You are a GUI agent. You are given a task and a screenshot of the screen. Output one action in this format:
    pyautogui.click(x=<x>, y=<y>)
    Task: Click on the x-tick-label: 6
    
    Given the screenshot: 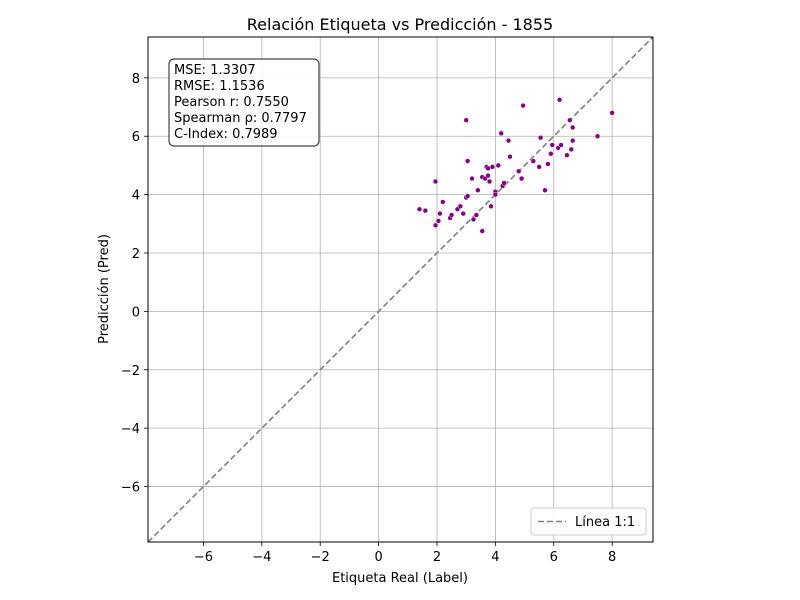 What is the action you would take?
    pyautogui.click(x=554, y=557)
    